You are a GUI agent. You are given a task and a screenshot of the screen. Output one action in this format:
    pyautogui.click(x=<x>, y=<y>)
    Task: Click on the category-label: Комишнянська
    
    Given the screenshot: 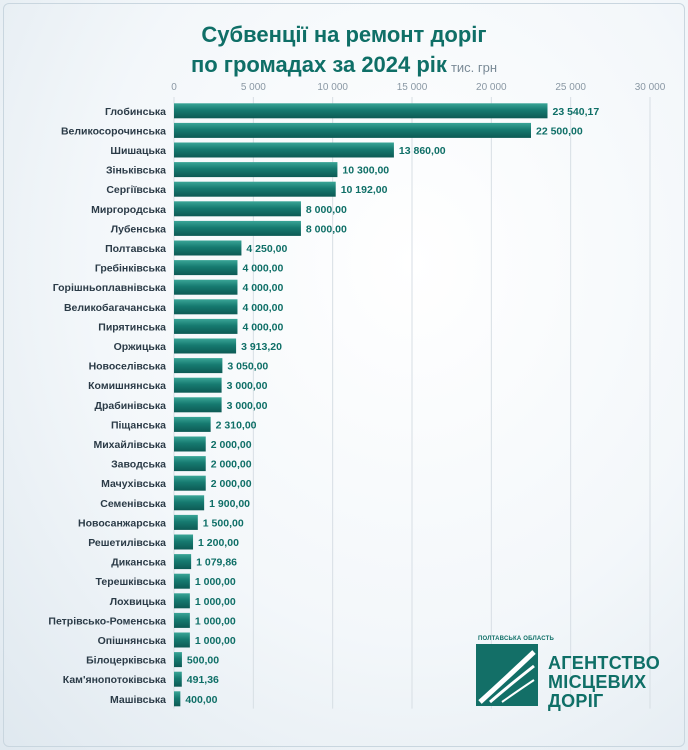 What is the action you would take?
    pyautogui.click(x=127, y=386)
    